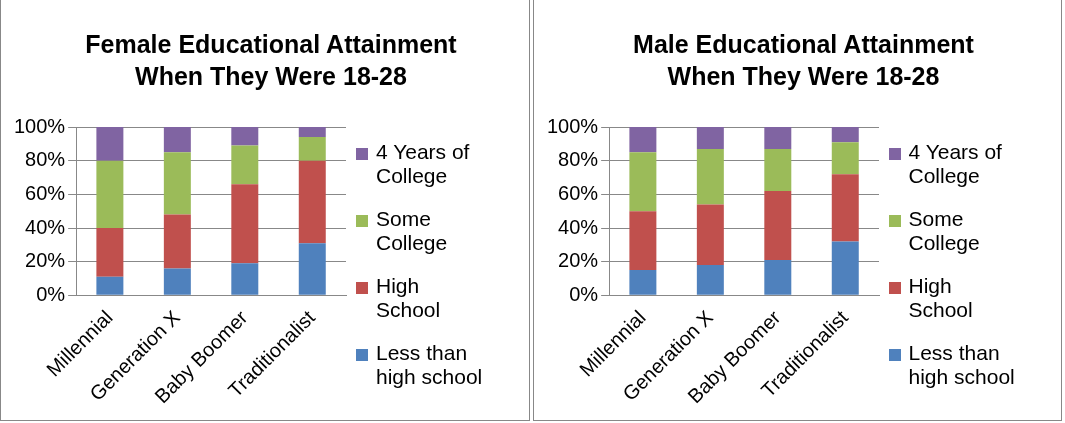  What do you see at coordinates (803, 60) in the screenshot?
I see `chart-title: Male Educational Attainment When They Were 18-28` at bounding box center [803, 60].